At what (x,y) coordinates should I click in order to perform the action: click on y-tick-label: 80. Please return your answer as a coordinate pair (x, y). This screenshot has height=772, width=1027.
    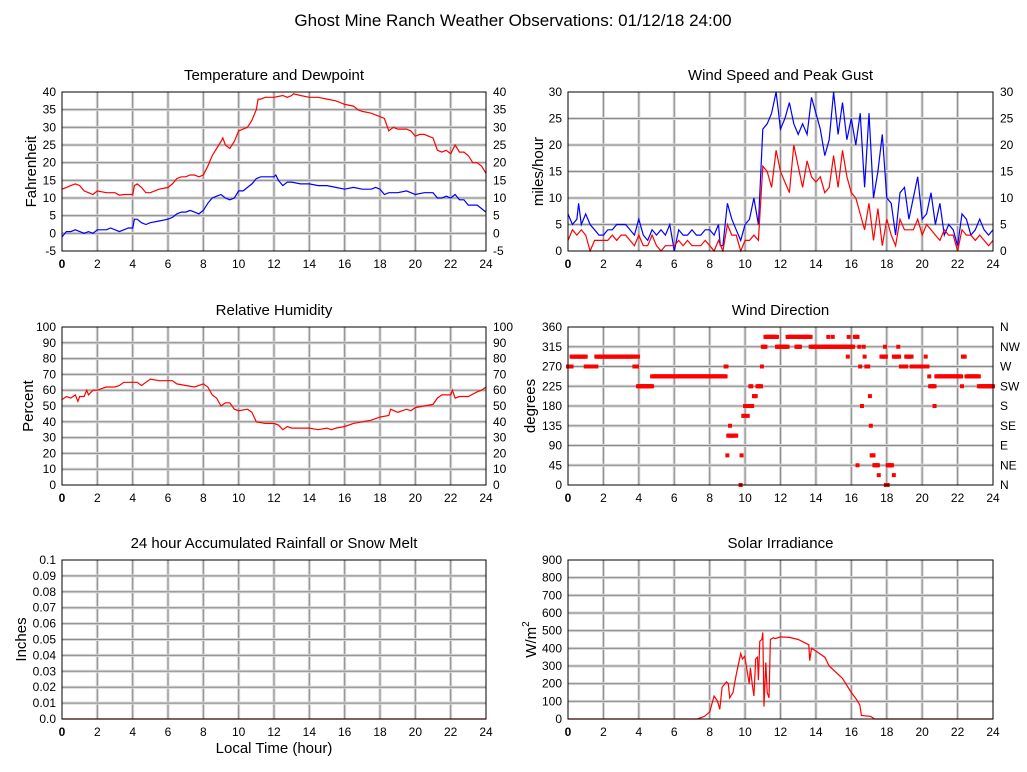
    Looking at the image, I should click on (50, 359).